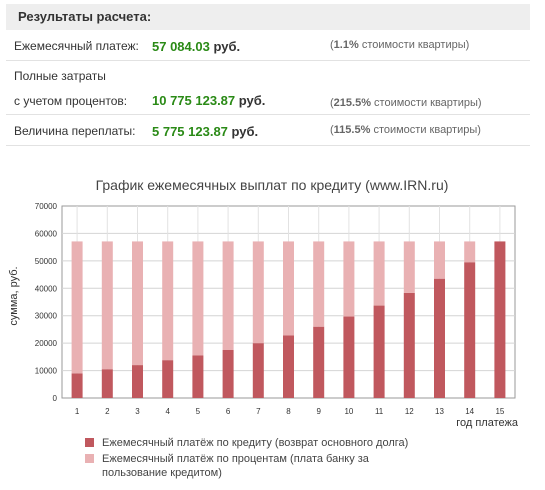 This screenshot has width=545, height=490. What do you see at coordinates (405, 130) in the screenshot?
I see `overpayment-note: (115.5% стоимости квартиры)` at bounding box center [405, 130].